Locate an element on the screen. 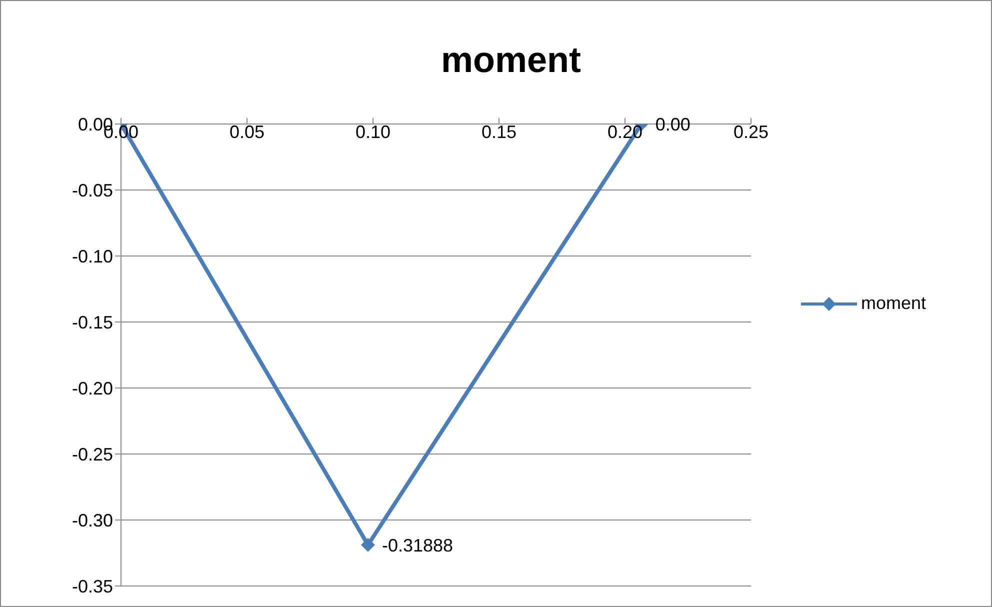 The image size is (992, 607). x-tick-label: 0.05 is located at coordinates (247, 132).